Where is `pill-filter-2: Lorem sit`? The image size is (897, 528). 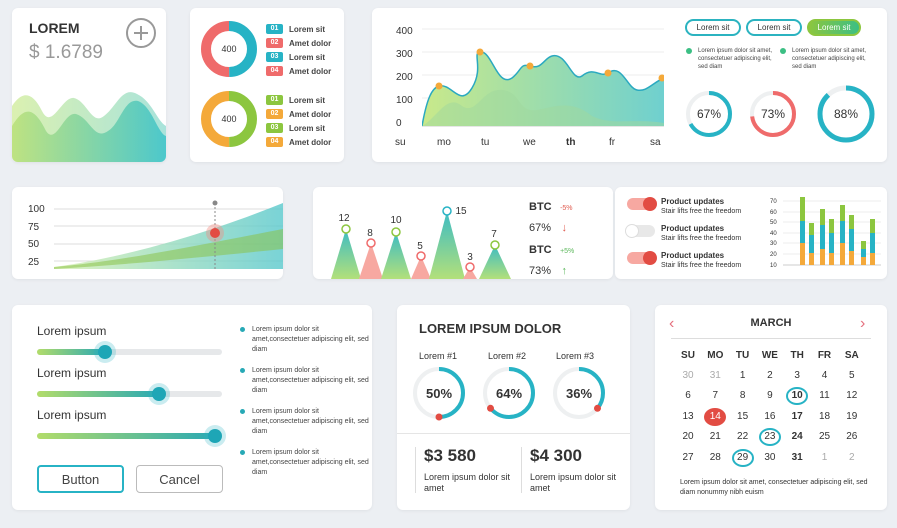
pill-filter-2: Lorem sit is located at coordinates (774, 27).